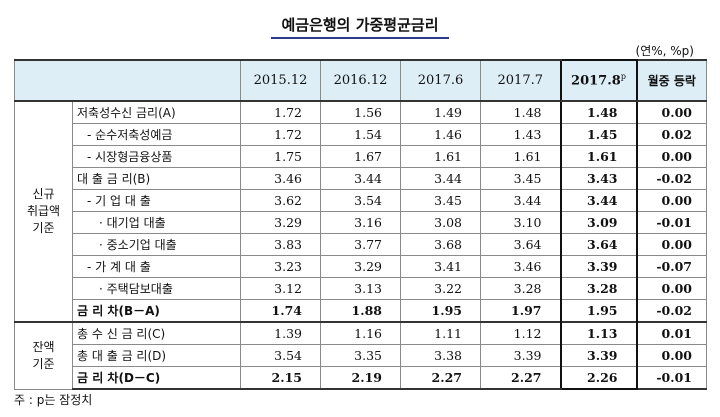  I want to click on value-cell: 3.64, so click(598, 244).